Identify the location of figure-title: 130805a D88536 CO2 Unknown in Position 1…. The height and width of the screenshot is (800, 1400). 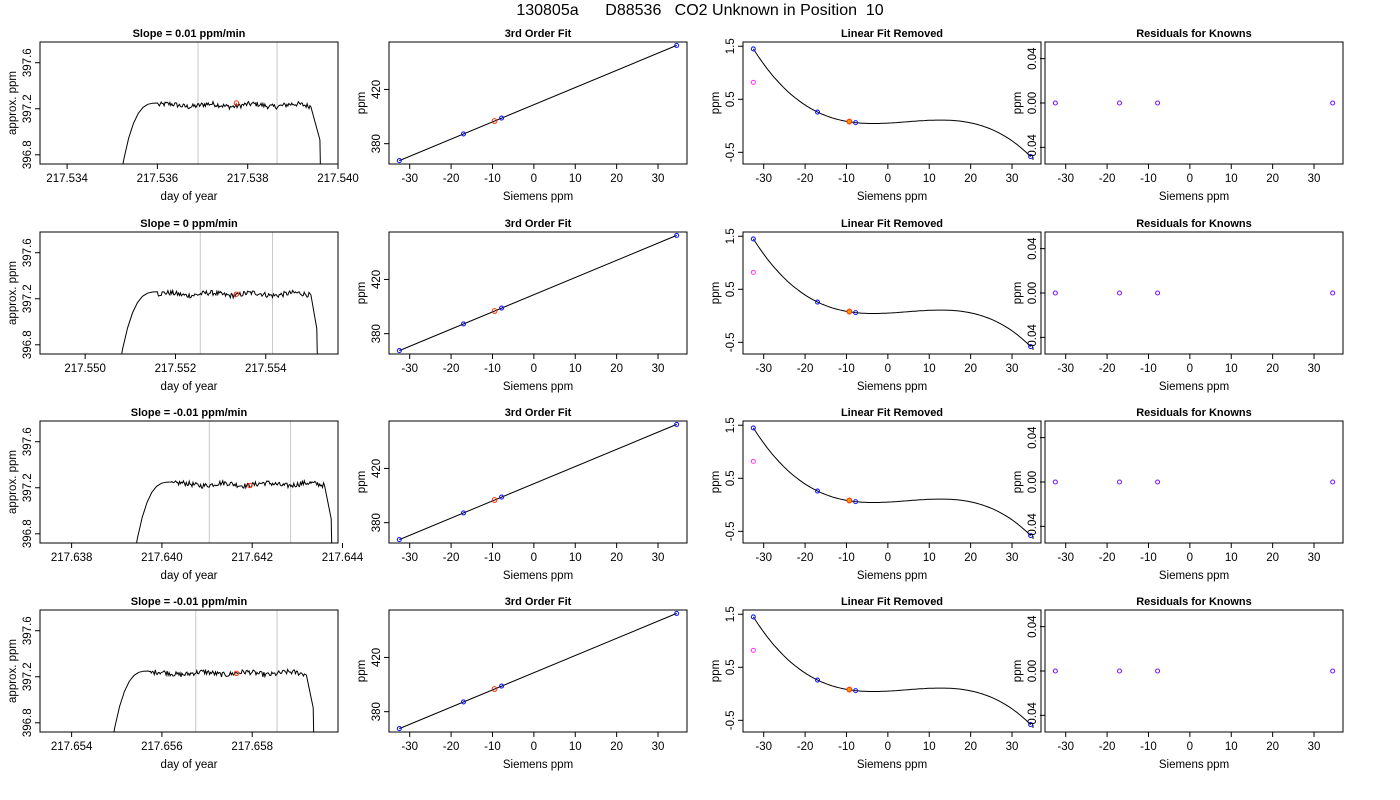
(700, 10).